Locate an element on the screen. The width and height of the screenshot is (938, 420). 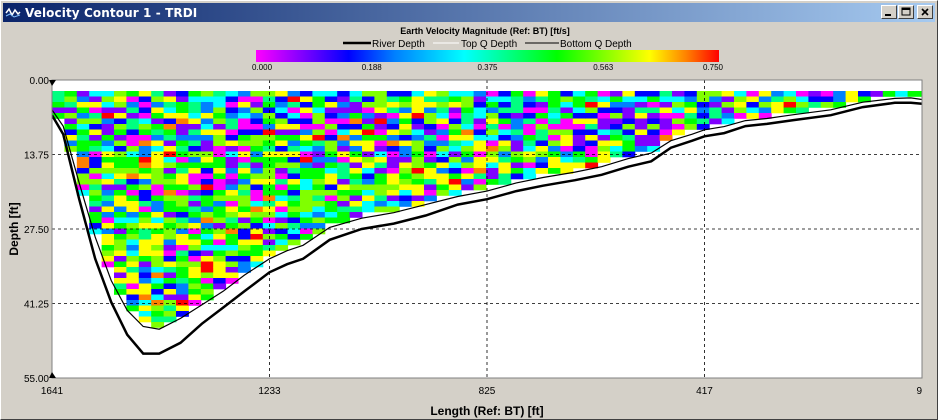
maximize-button is located at coordinates (906, 12).